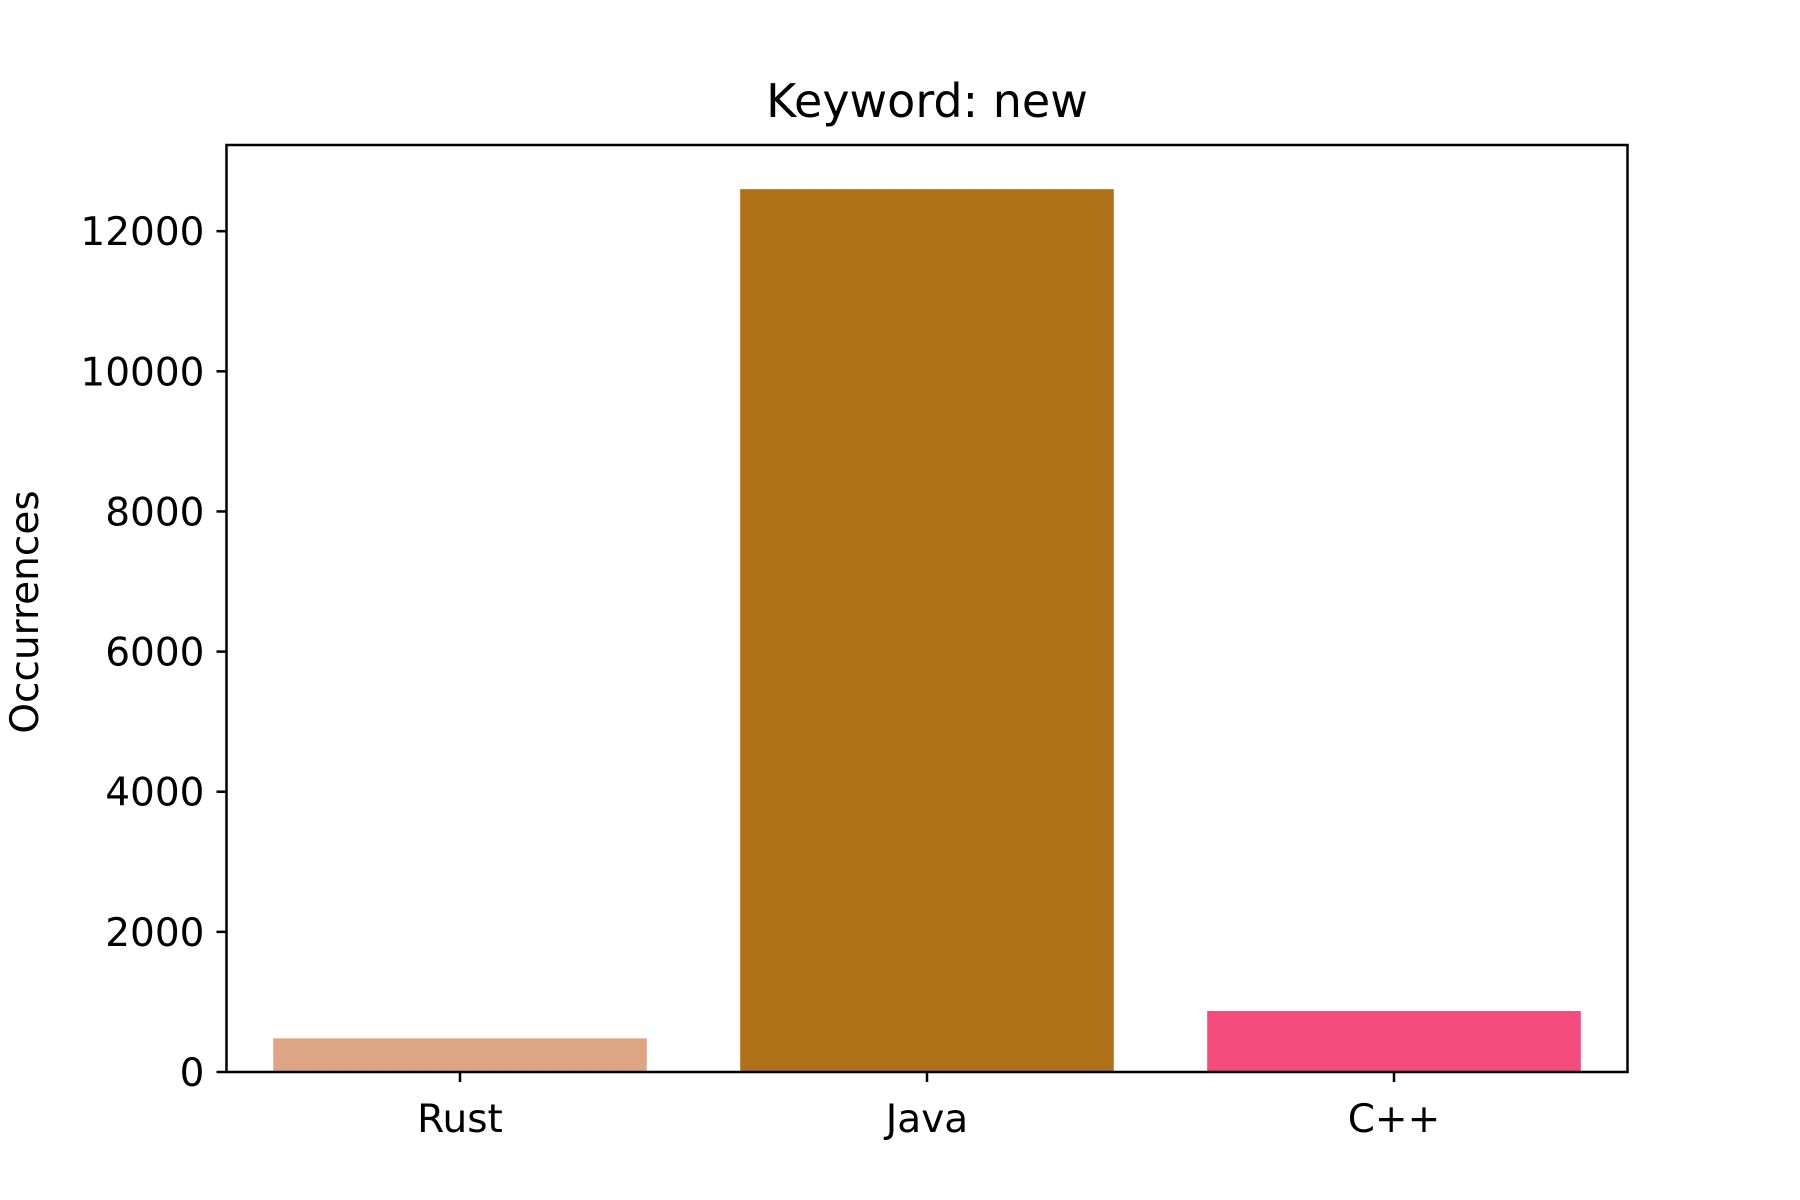  I want to click on x-axis: Rust Java C++, so click(928, 1107).